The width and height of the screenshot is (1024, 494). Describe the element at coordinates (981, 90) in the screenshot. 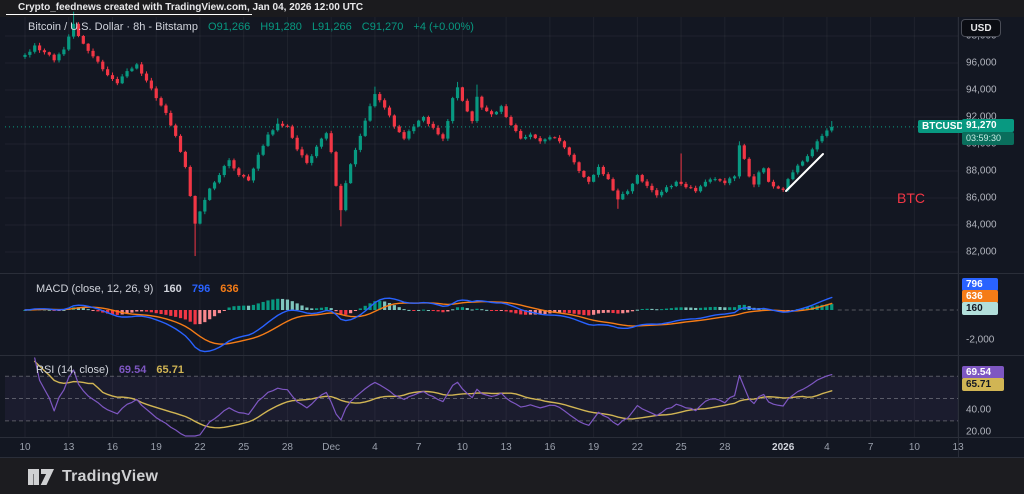

I see `price-label: 94,000` at that location.